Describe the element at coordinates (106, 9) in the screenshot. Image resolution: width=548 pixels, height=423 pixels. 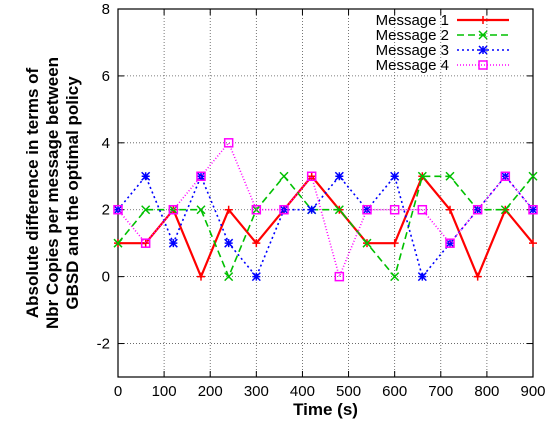
I see `y-tick-label: 8` at that location.